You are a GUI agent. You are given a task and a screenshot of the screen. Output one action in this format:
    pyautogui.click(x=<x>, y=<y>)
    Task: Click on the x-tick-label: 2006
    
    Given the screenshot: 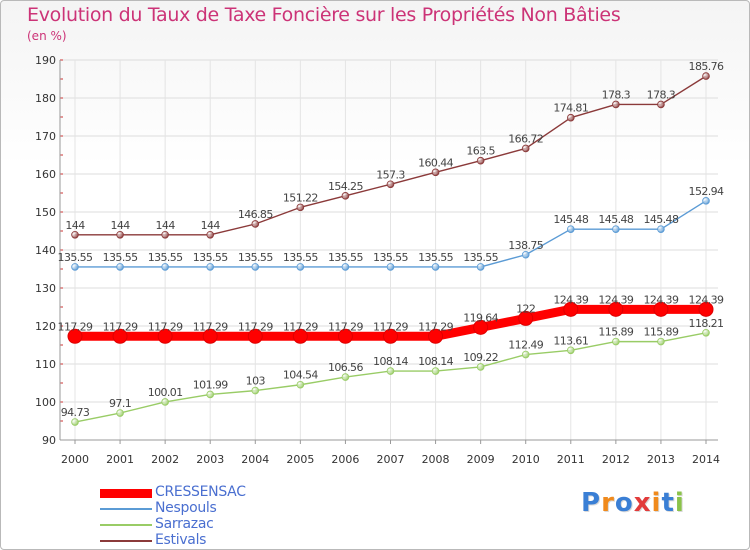 What is the action you would take?
    pyautogui.click(x=345, y=459)
    